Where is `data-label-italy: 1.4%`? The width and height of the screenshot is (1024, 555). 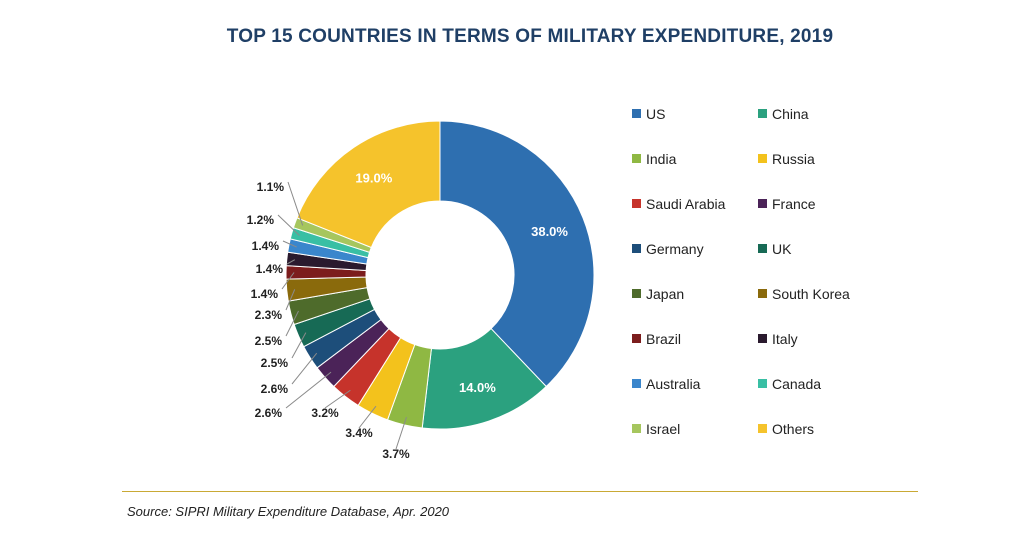
data-label-italy: 1.4% is located at coordinates (270, 269).